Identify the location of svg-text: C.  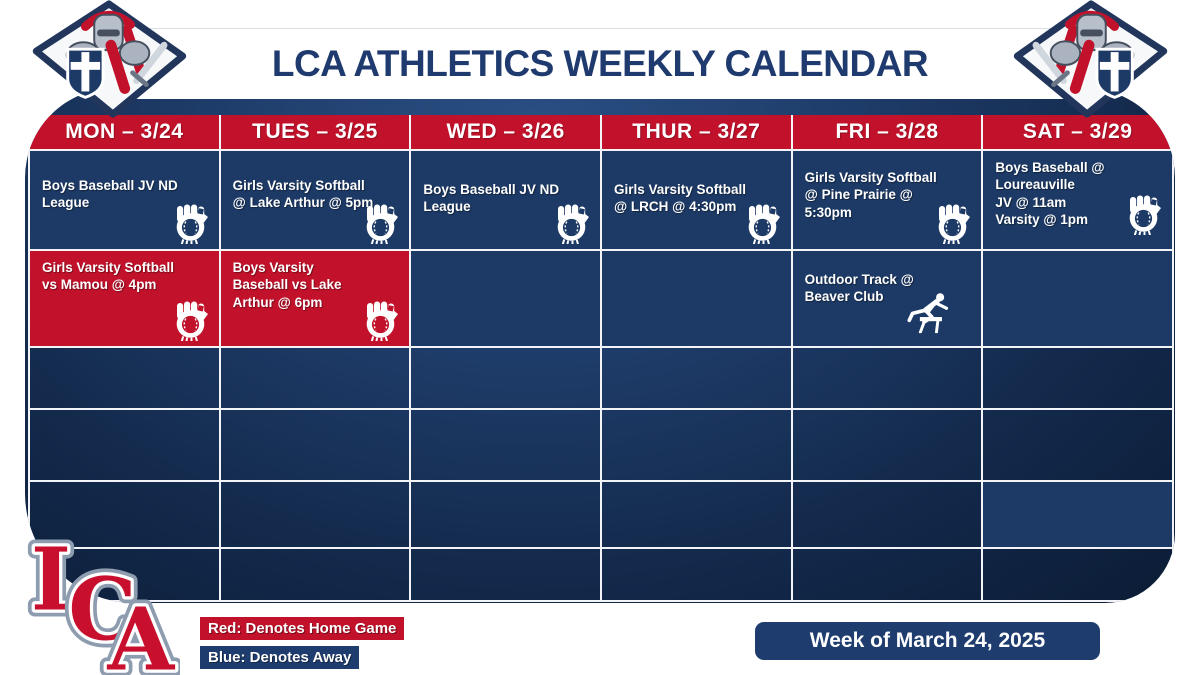
(102, 610).